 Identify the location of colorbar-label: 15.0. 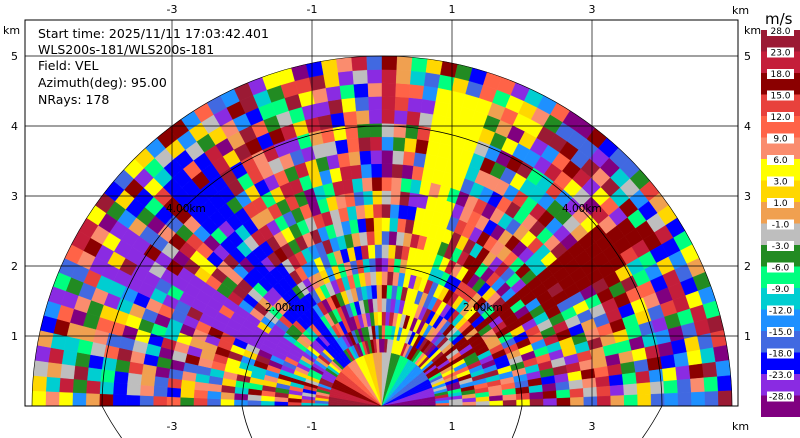
(780, 97).